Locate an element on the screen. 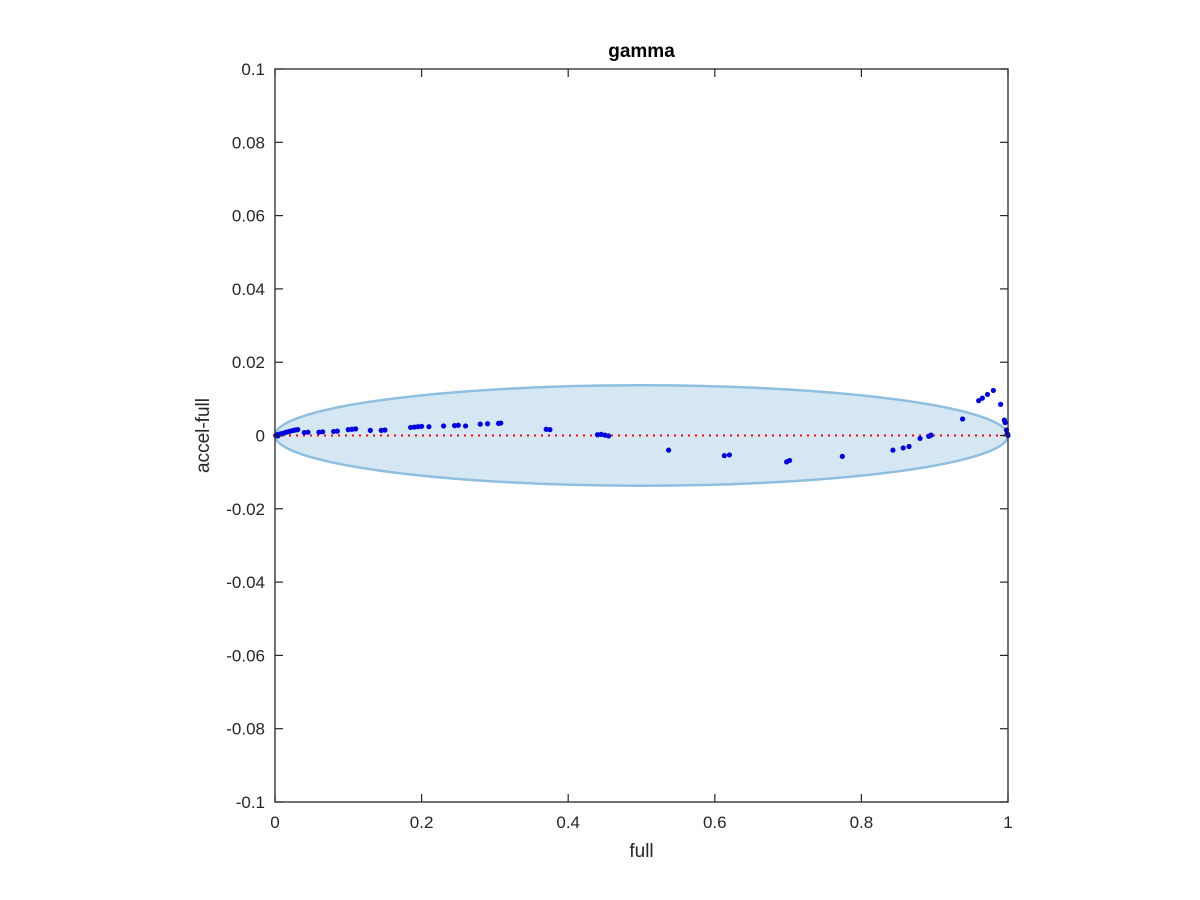  y-tick-label: 0 is located at coordinates (260, 436).